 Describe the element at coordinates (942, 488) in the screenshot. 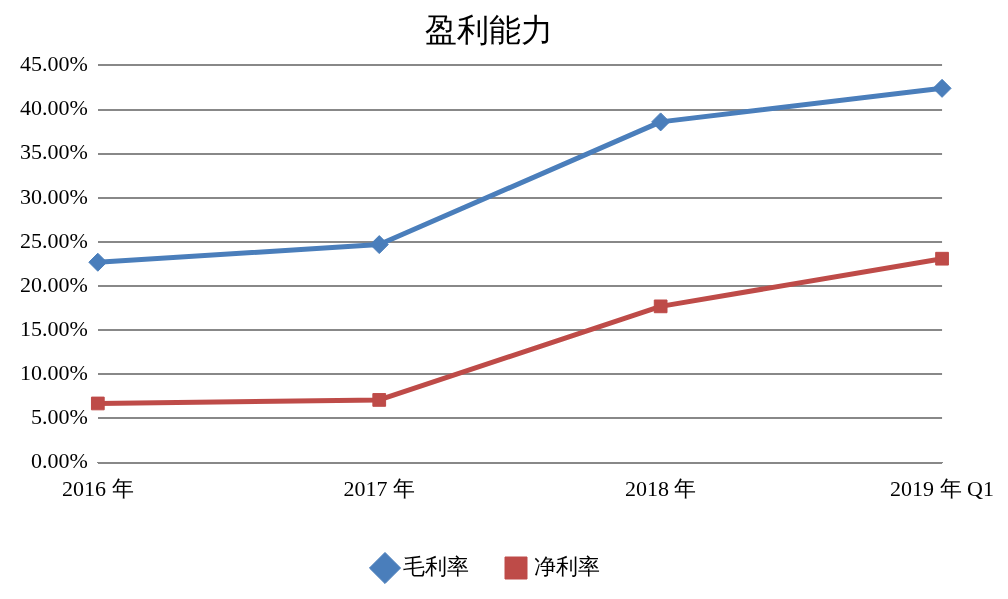

I see `x-tick-label: 2019 年 Q1` at that location.